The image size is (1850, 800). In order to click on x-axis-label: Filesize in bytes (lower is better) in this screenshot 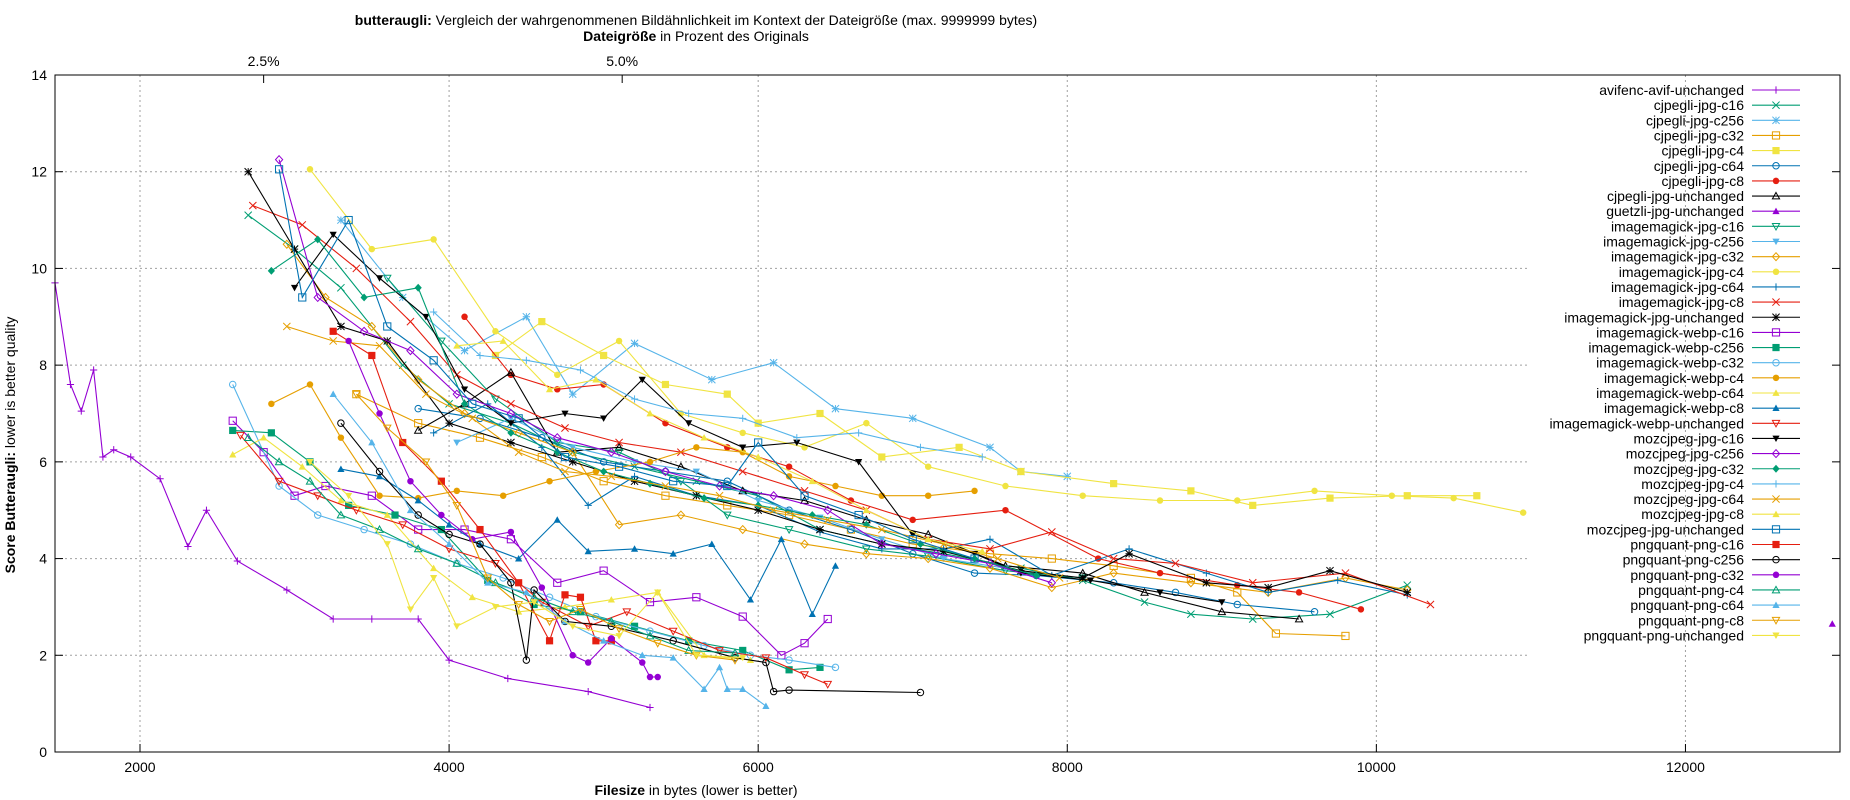, I will do `click(695, 790)`.